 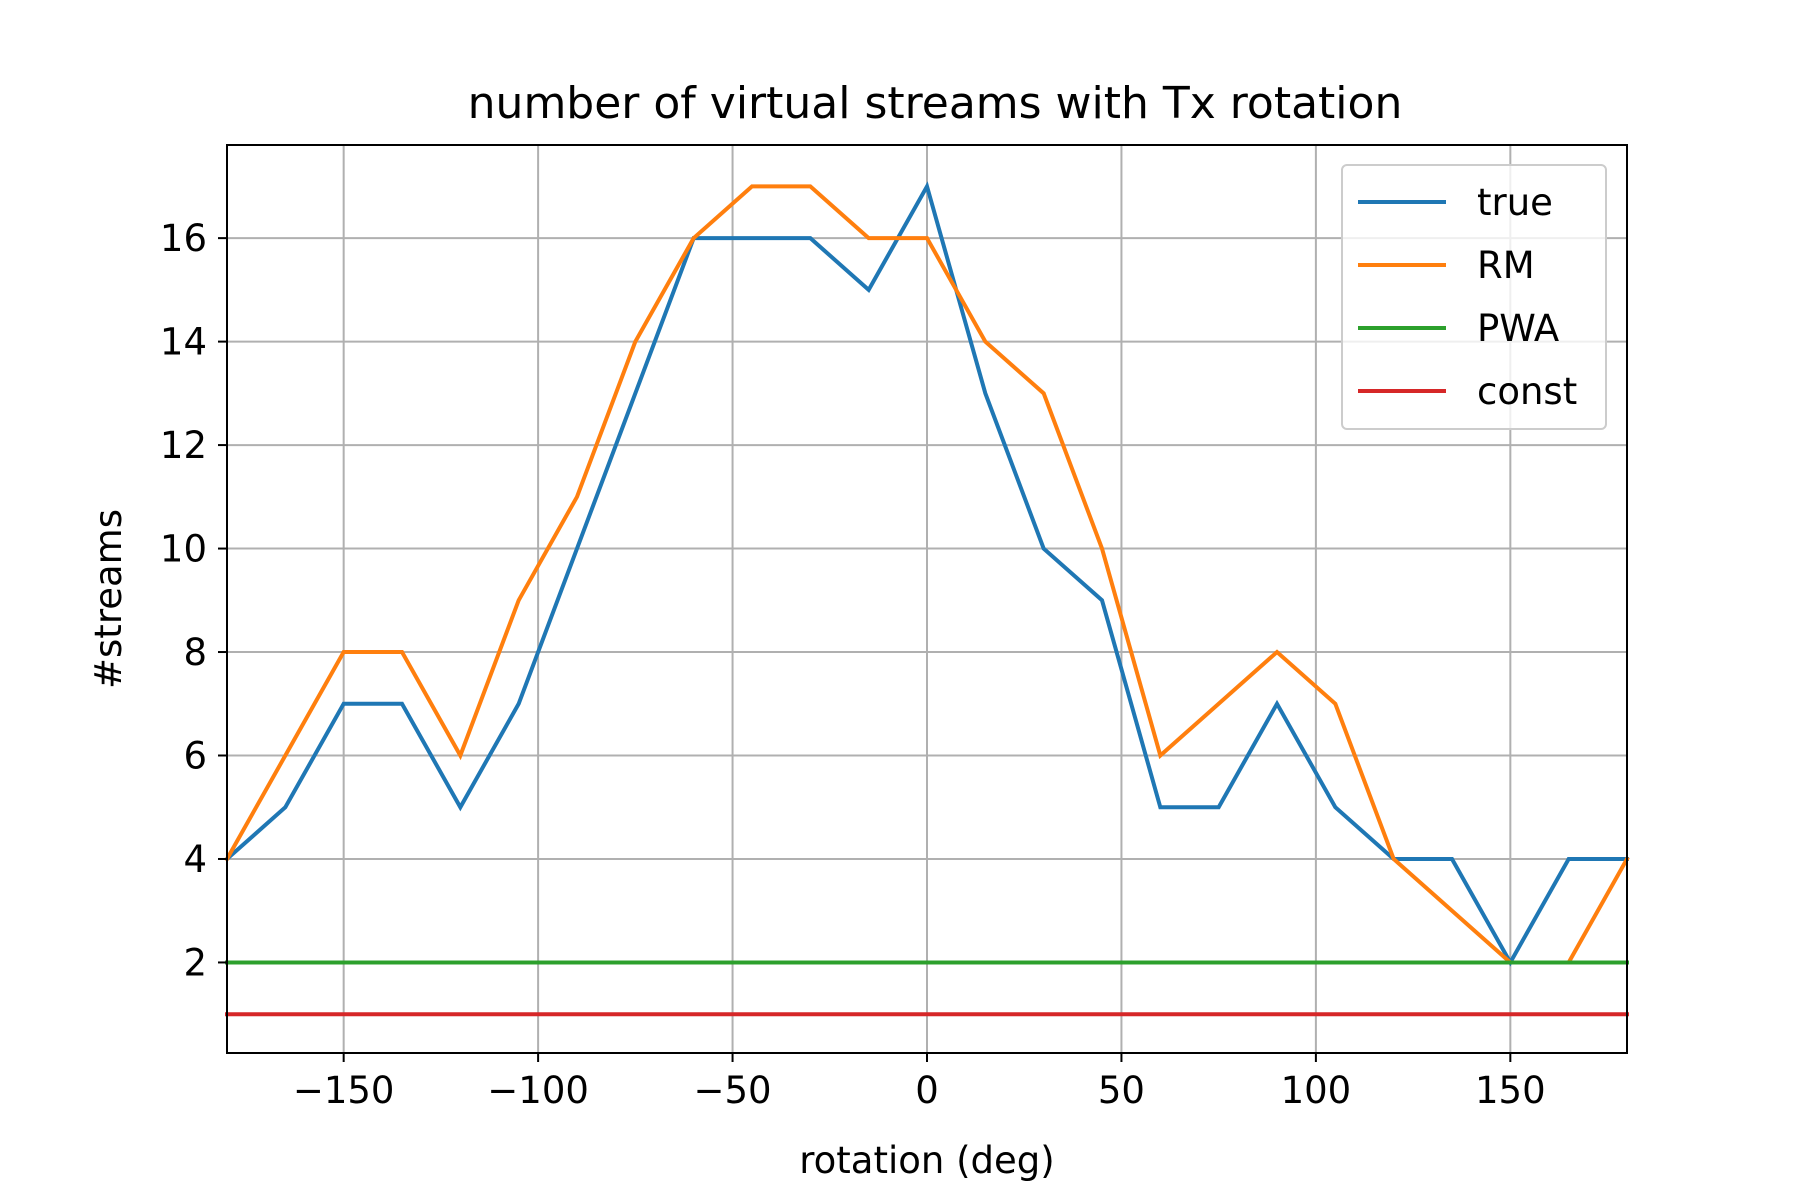 What do you see at coordinates (108, 599) in the screenshot?
I see `y-axis-title: #streams` at bounding box center [108, 599].